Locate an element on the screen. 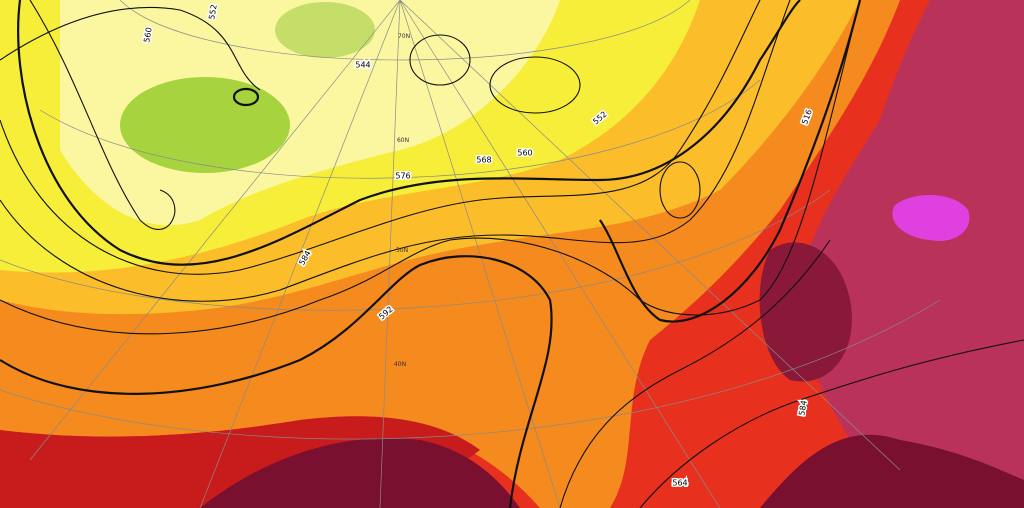  contour-label: 584 is located at coordinates (803, 408).